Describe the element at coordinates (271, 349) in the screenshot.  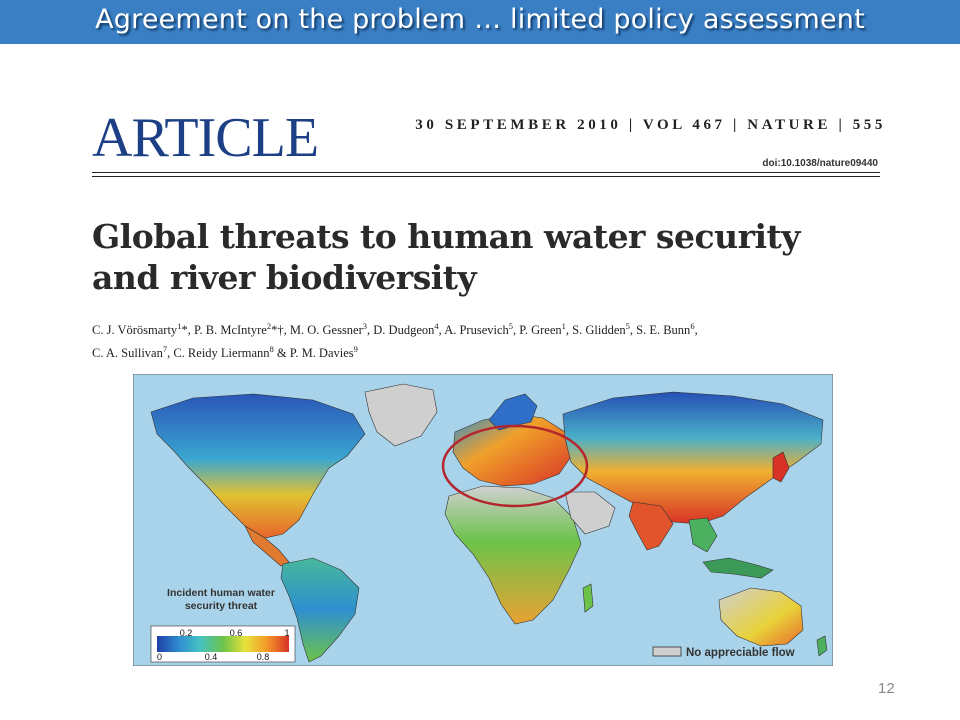
I see `author-affiliation: 8` at that location.